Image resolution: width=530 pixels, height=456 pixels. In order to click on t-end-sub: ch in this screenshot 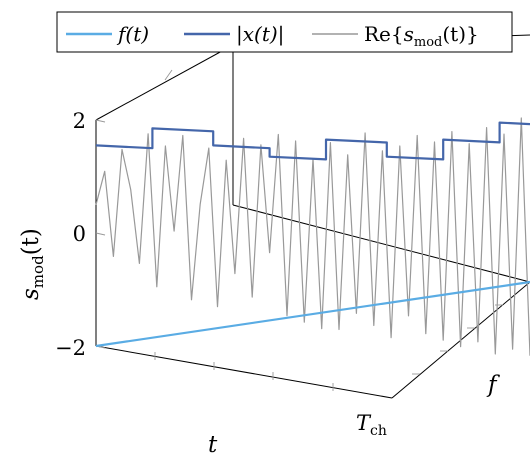, I will do `click(378, 431)`.